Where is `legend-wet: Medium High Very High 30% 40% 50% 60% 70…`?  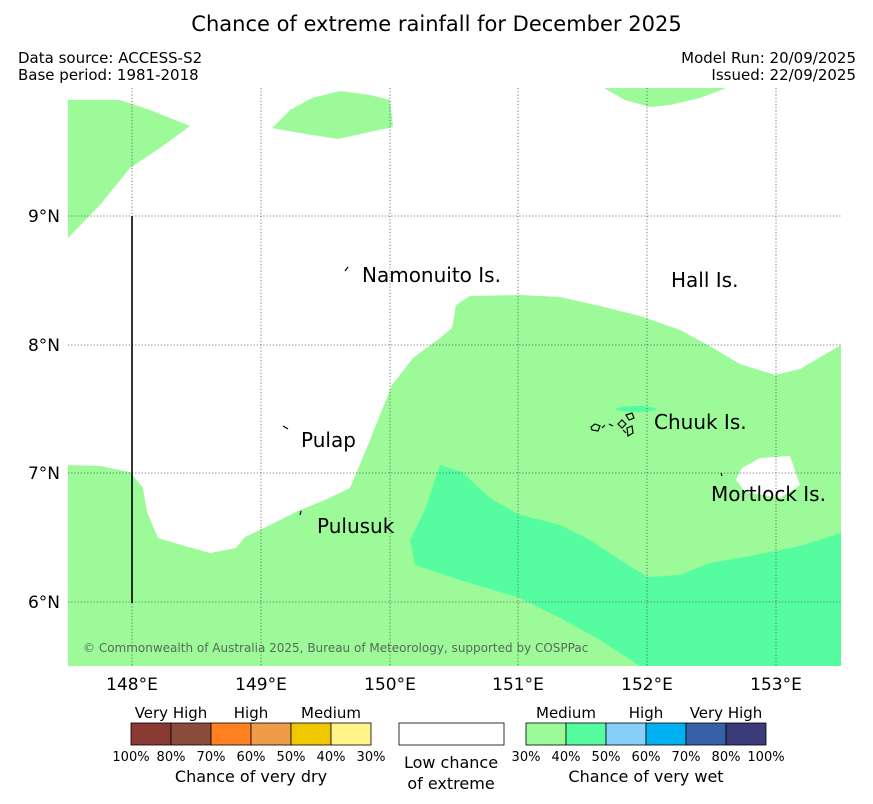 legend-wet: Medium High Very High 30% 40% 50% 60% 70… is located at coordinates (648, 745).